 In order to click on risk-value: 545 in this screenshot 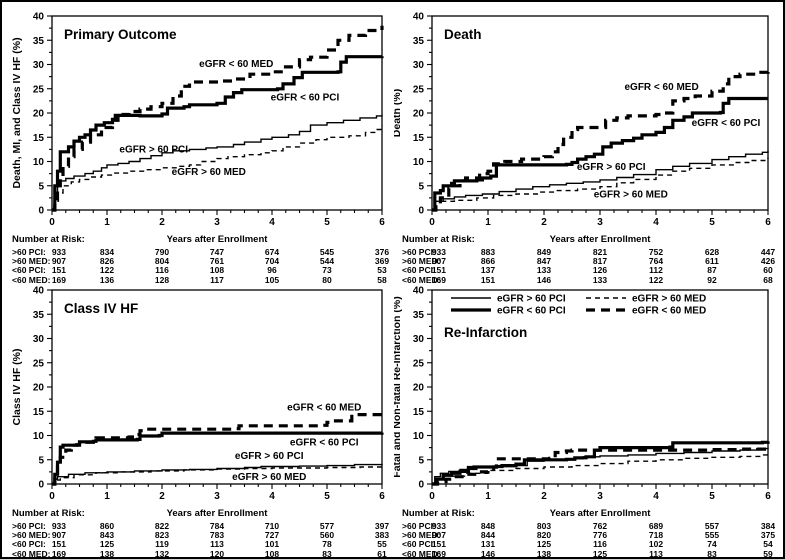, I will do `click(327, 252)`.